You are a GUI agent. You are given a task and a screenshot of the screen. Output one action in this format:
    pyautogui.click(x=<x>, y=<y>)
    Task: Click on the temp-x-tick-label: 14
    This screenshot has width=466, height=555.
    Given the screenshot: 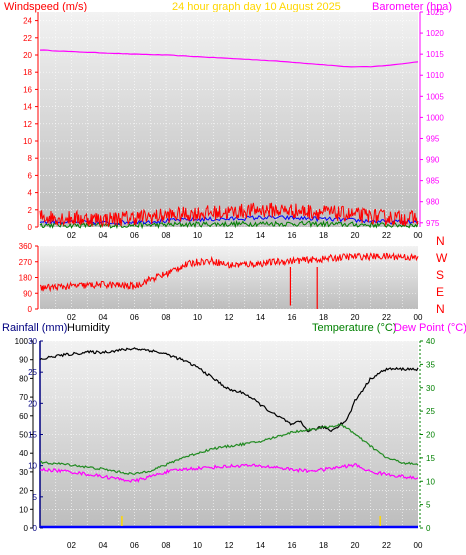 What is the action you would take?
    pyautogui.click(x=260, y=545)
    